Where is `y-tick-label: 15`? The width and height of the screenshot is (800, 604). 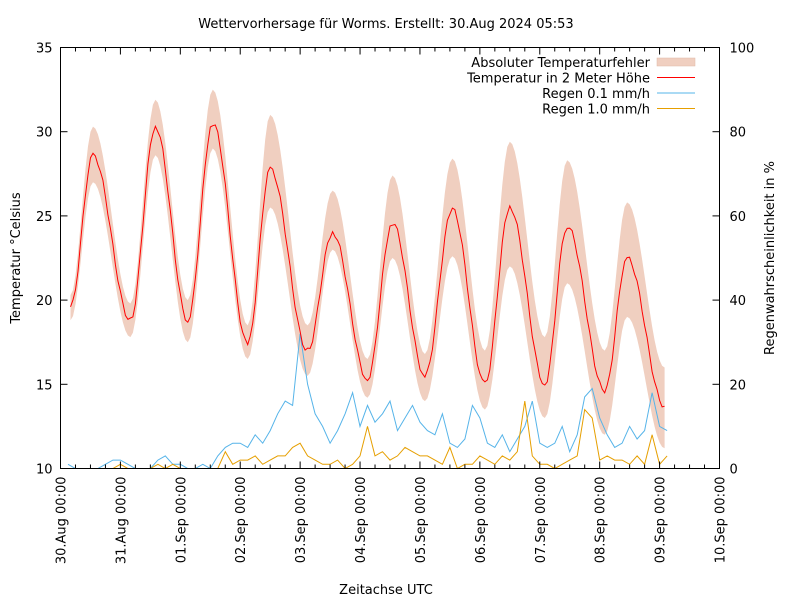
y-tick-label: 15 is located at coordinates (44, 385).